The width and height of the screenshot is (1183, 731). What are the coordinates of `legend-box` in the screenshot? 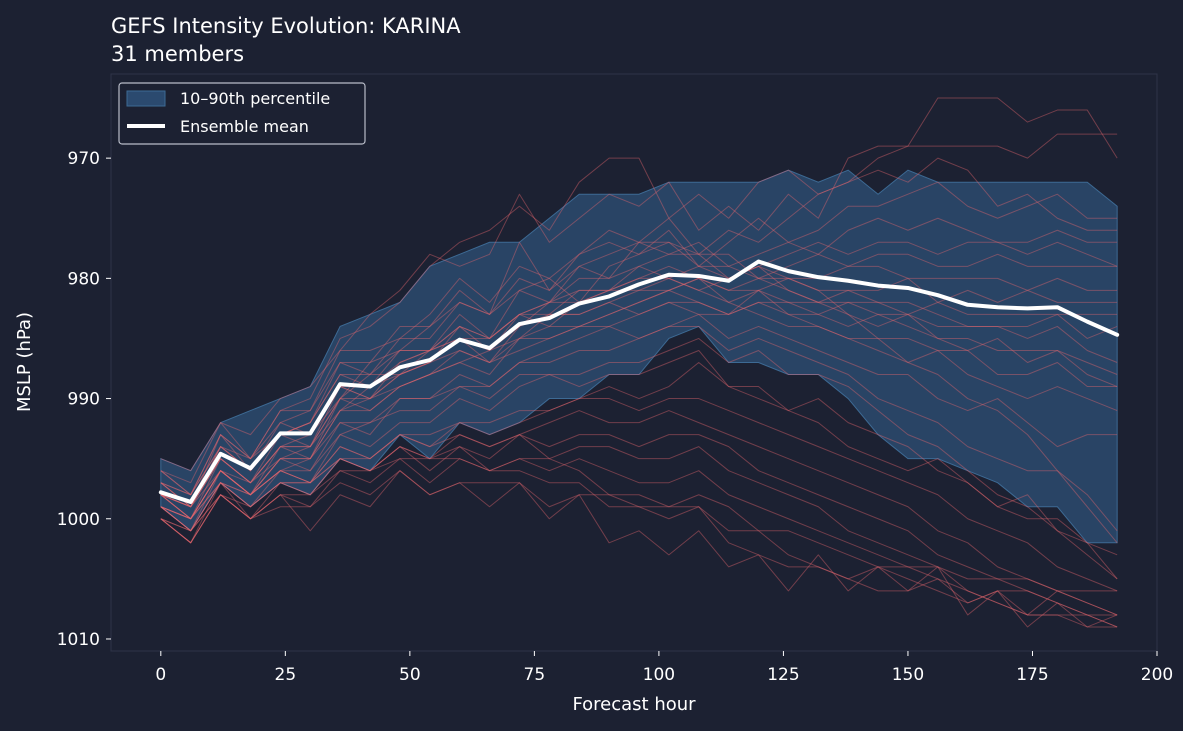 It's located at (242, 113).